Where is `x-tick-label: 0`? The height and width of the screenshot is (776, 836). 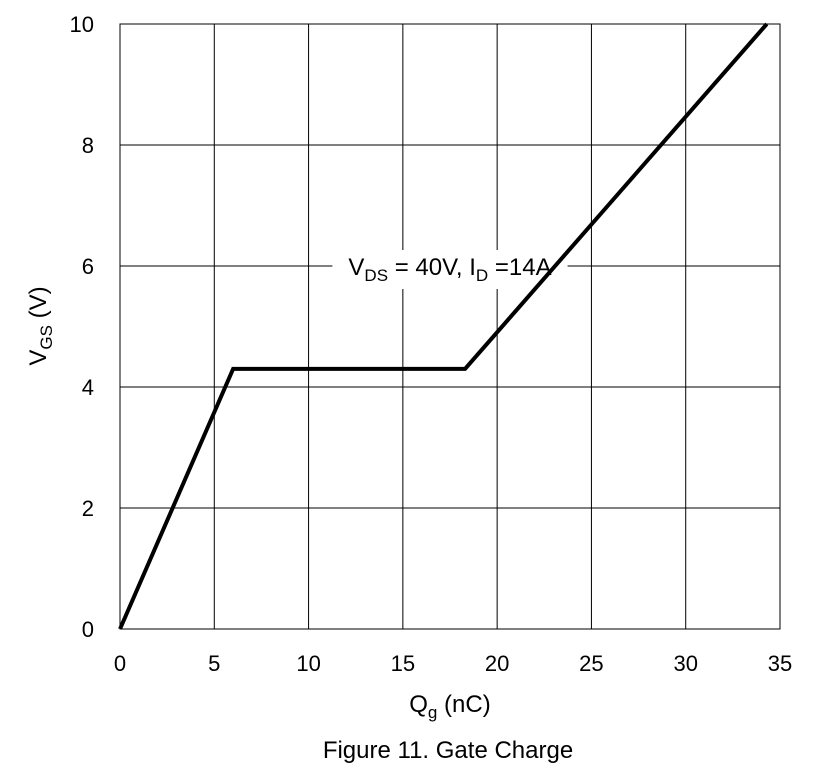
x-tick-label: 0 is located at coordinates (120, 663).